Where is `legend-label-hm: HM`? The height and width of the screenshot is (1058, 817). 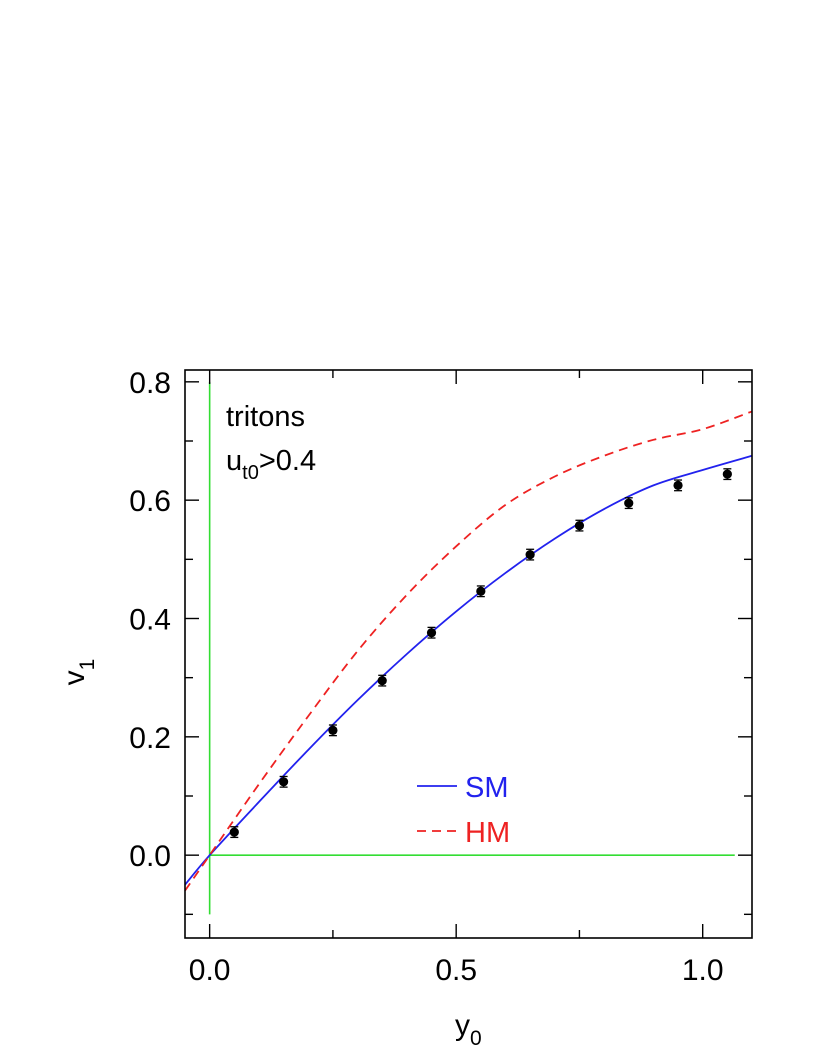 legend-label-hm: HM is located at coordinates (487, 833).